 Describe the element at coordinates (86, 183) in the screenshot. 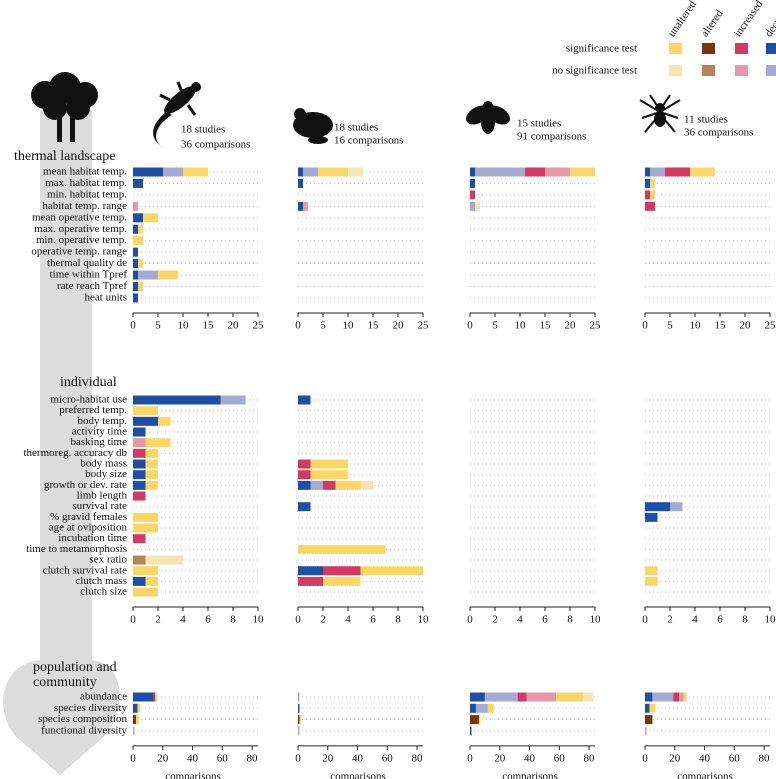

I see `category-label: max. habitat temp.` at that location.